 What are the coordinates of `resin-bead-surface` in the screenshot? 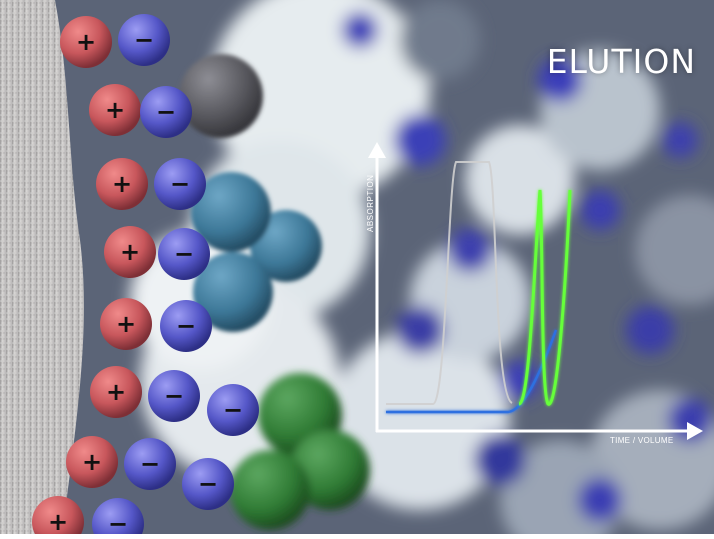 It's located at (42, 267).